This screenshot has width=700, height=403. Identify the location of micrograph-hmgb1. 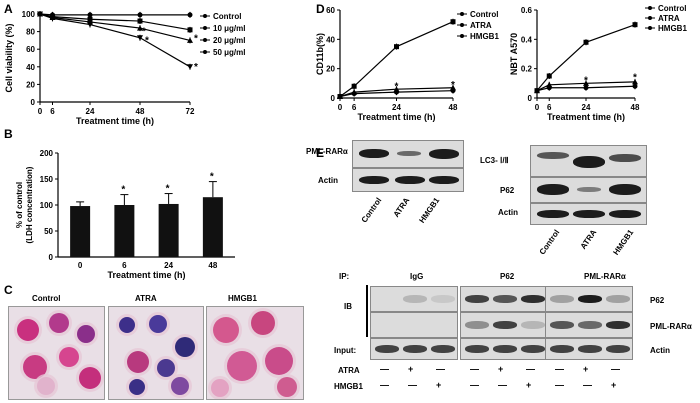
(255, 353).